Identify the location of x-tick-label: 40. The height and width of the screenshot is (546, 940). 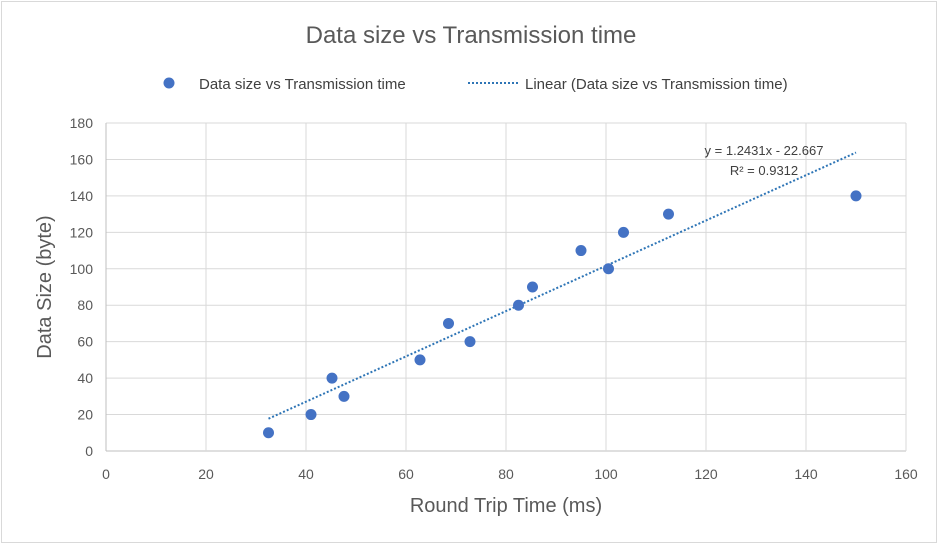
(306, 474).